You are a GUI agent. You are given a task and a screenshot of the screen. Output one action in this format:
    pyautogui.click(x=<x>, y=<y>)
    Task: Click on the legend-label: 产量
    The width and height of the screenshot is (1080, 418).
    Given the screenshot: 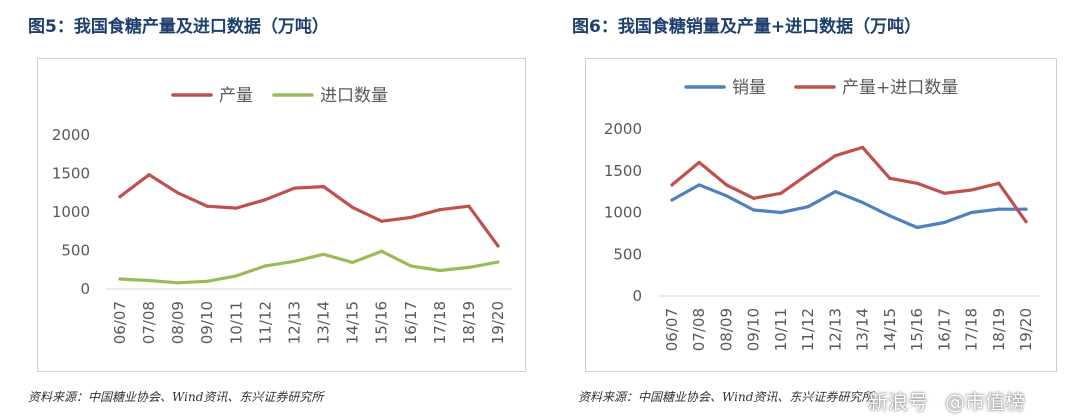 What is the action you would take?
    pyautogui.click(x=236, y=96)
    